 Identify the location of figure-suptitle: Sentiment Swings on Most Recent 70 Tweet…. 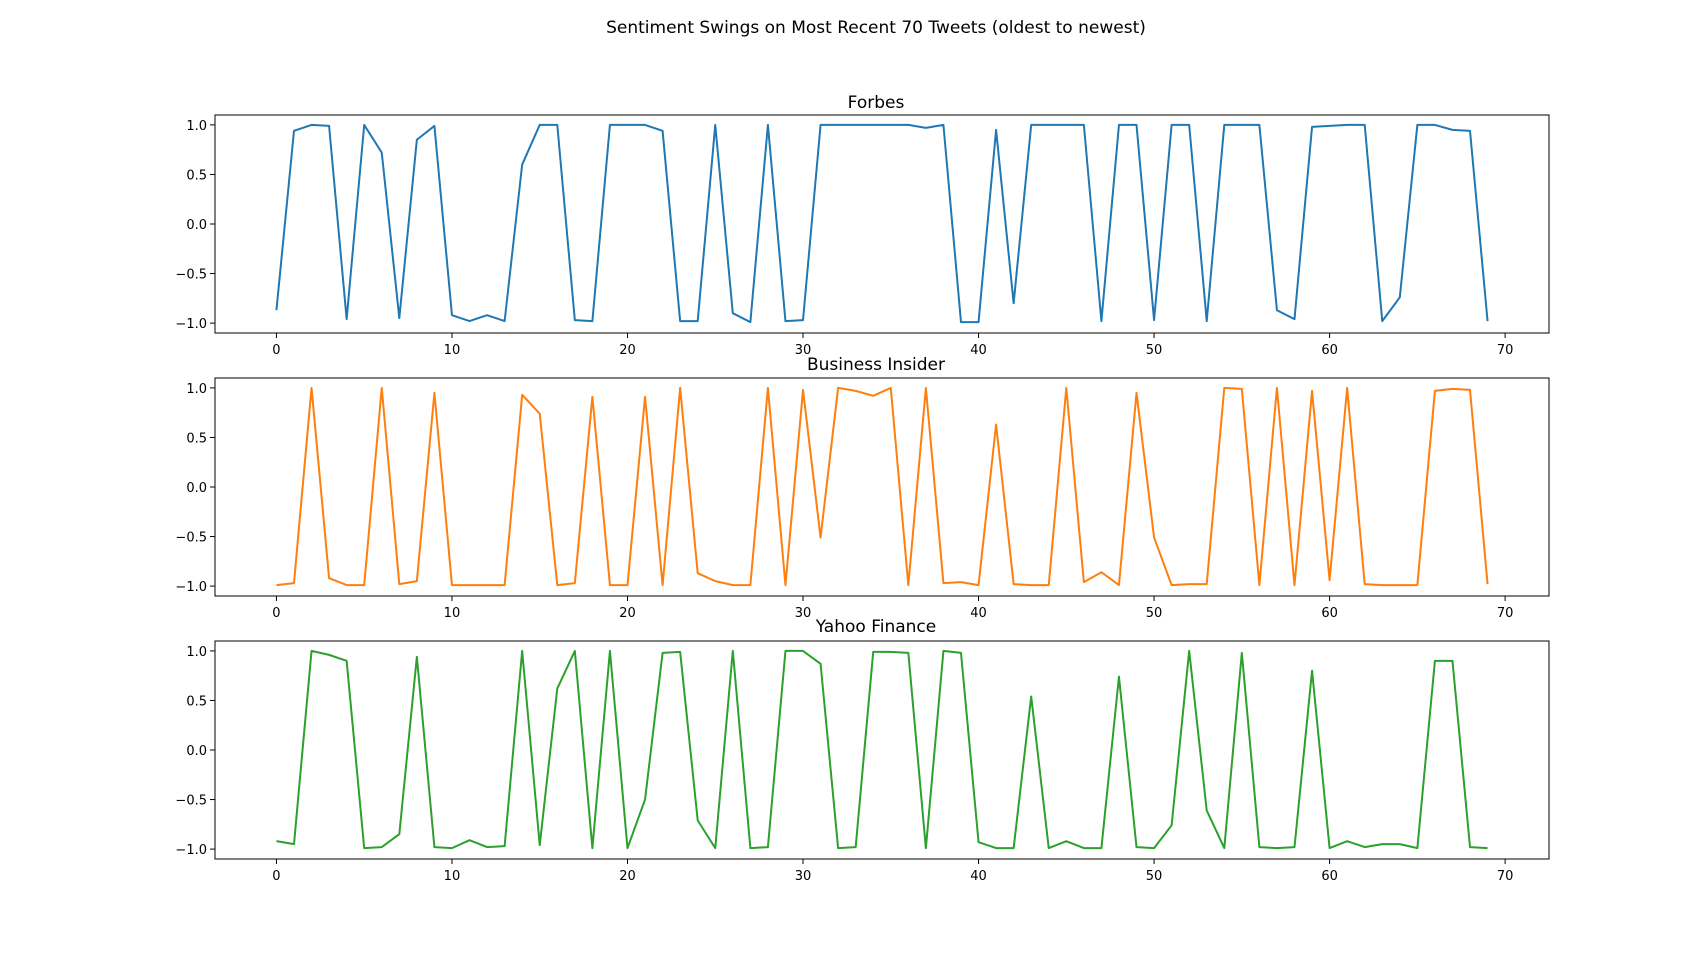
(876, 28).